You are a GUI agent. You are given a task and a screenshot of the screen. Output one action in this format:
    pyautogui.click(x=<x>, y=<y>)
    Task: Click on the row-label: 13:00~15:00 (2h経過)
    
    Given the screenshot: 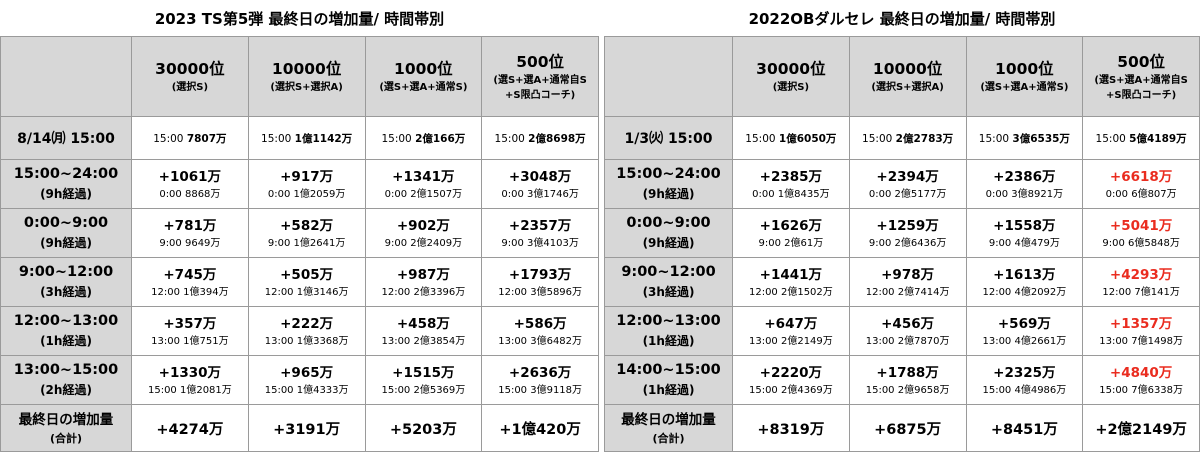 What is the action you would take?
    pyautogui.click(x=66, y=380)
    